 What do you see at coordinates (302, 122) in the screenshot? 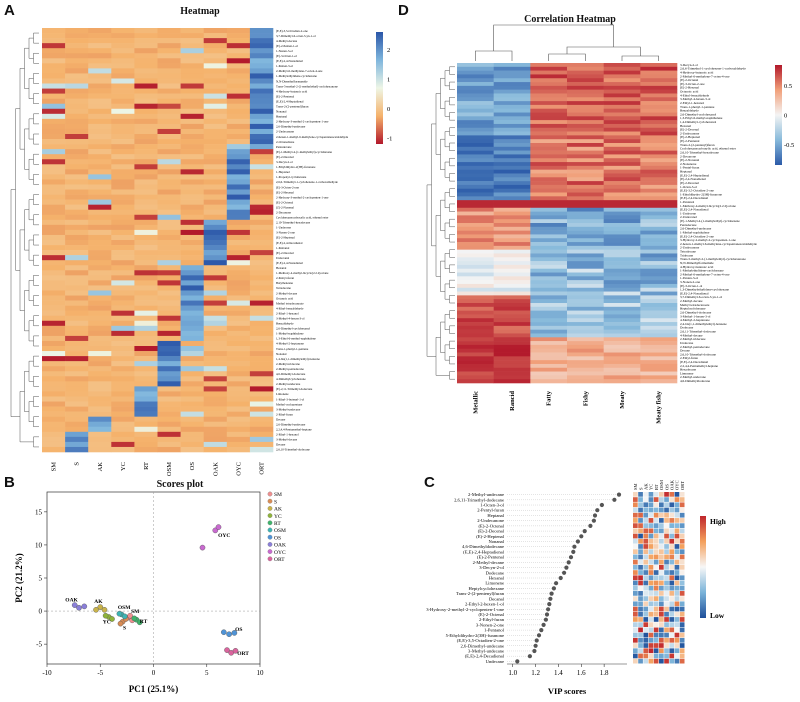
I see `heatmap-a-row-label: 2-Hydroxy-3-methyl-2-cyclopenten-1-one` at bounding box center [302, 122].